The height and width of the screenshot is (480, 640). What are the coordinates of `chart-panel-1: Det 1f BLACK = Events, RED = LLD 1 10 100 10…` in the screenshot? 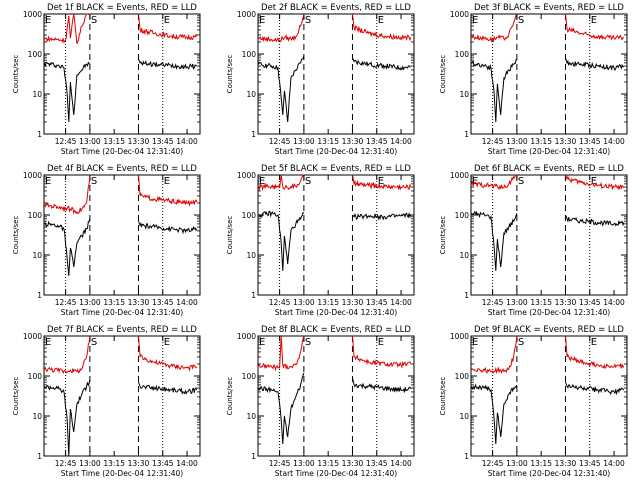 It's located at (106, 79).